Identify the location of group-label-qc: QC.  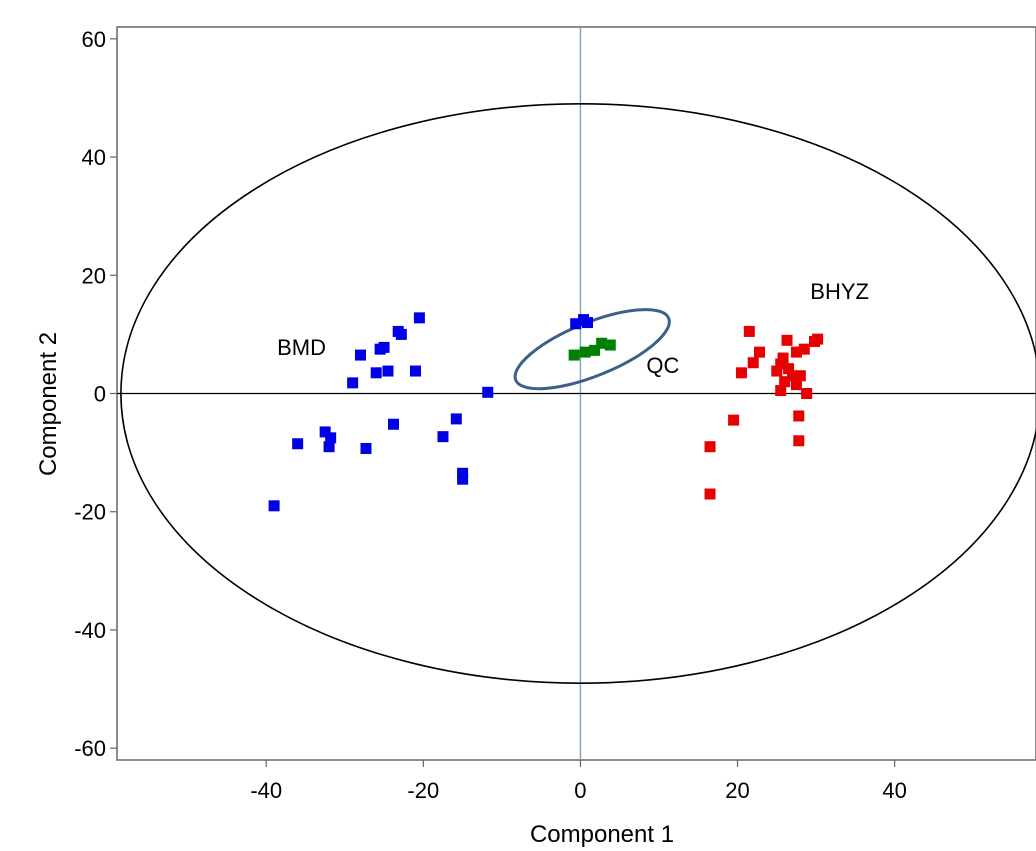
(662, 365).